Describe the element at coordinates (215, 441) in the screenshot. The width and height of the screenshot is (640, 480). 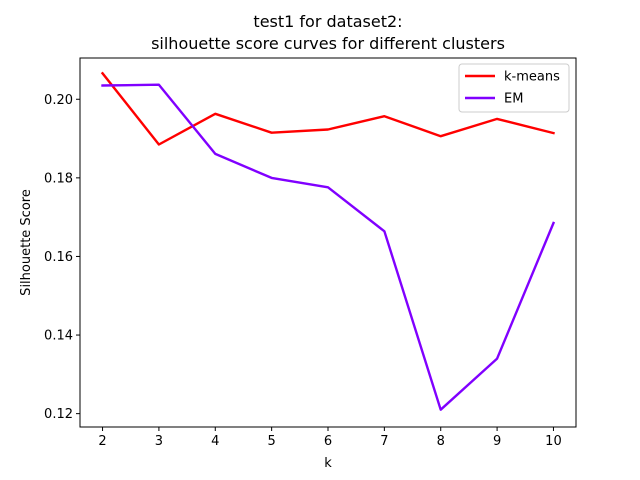
I see `x-tick-label: 4` at that location.